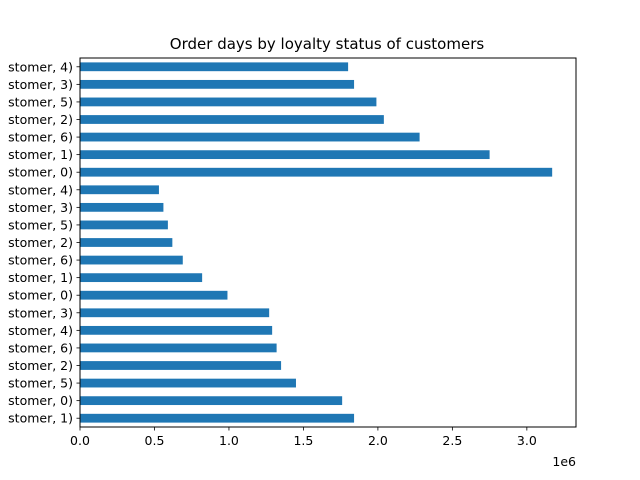  I want to click on x-axis: 0.0 0.5 1.0 1.5 2.0 2.5 3.0, so click(303, 437).